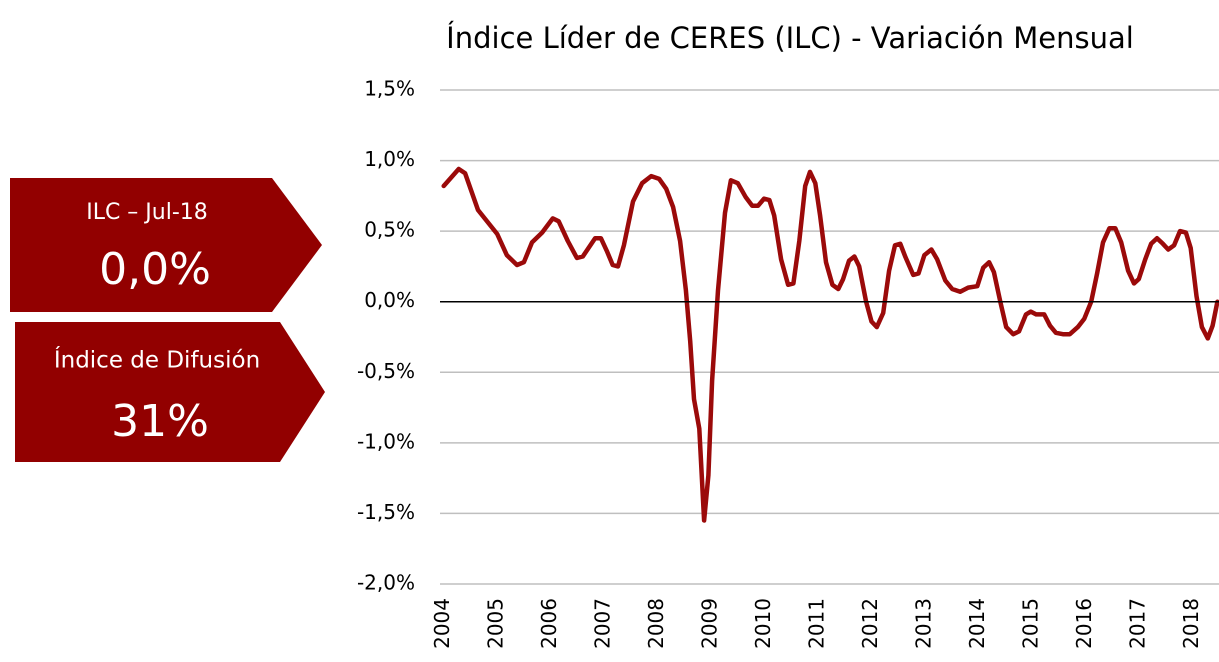  Describe the element at coordinates (656, 623) in the screenshot. I see `x-tick-label: 2008` at that location.